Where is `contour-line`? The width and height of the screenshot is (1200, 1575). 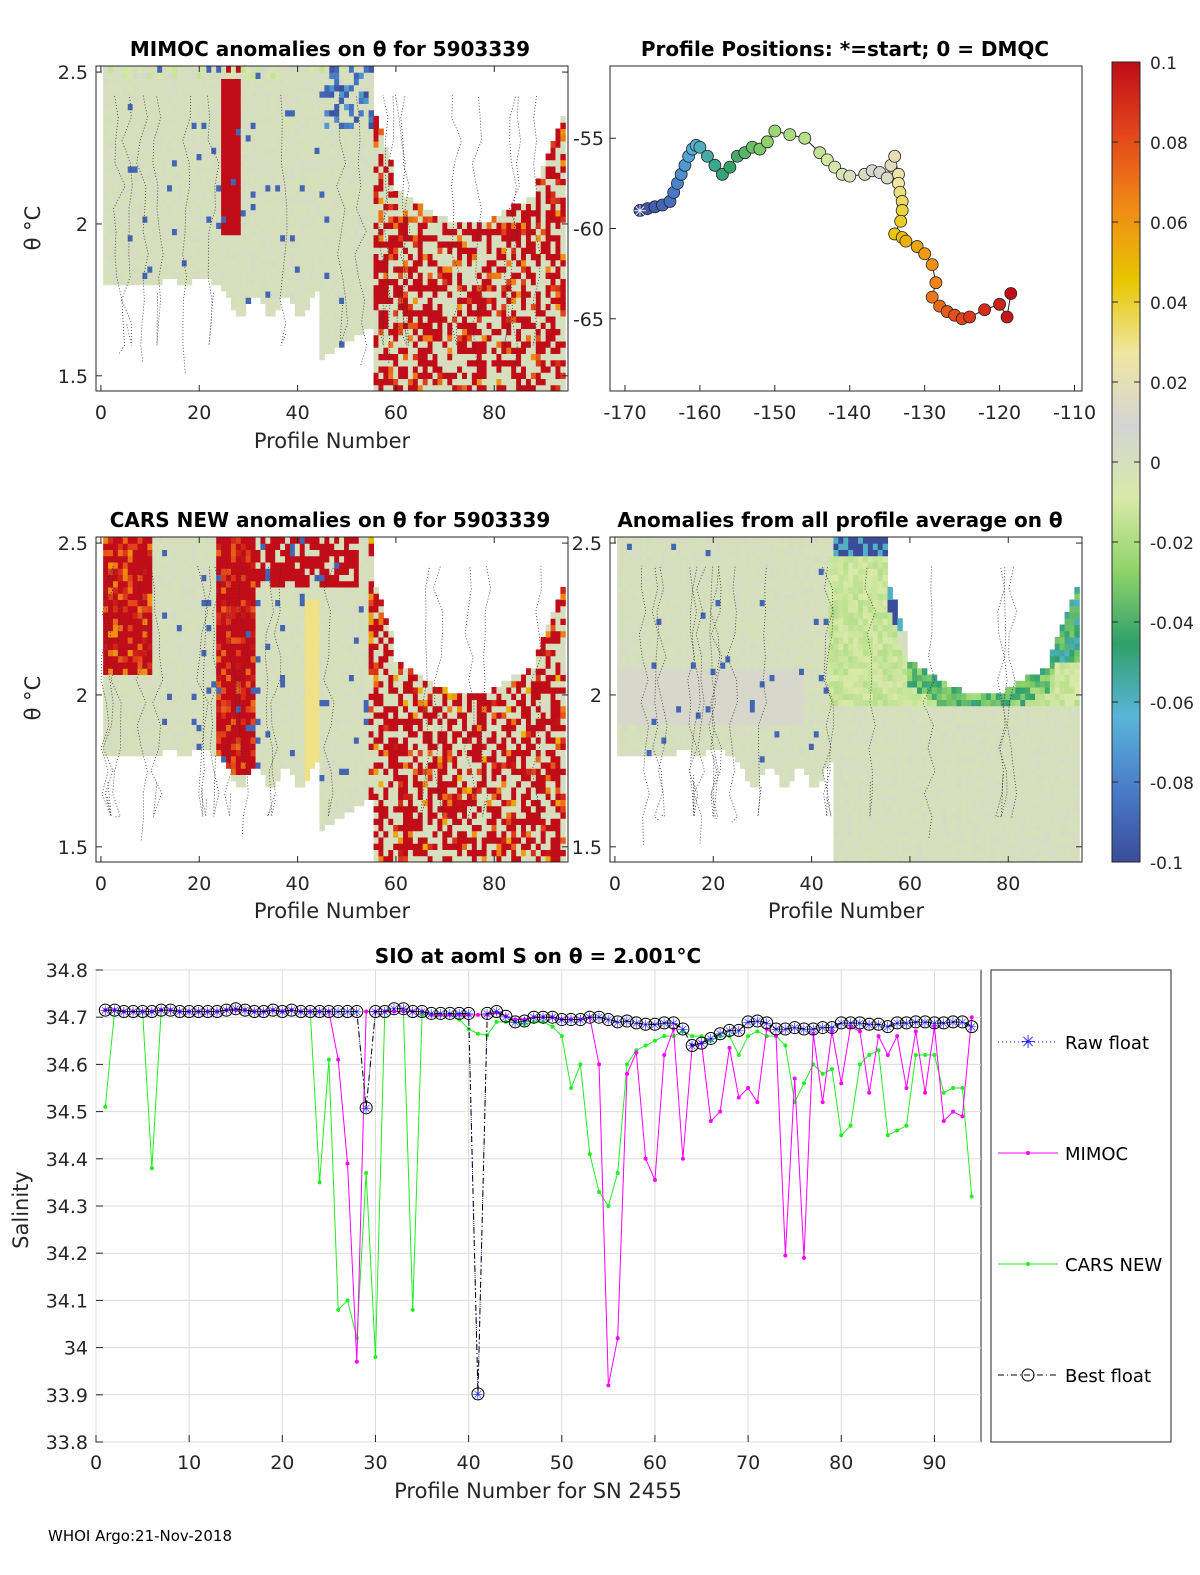
contour-line is located at coordinates (515, 228).